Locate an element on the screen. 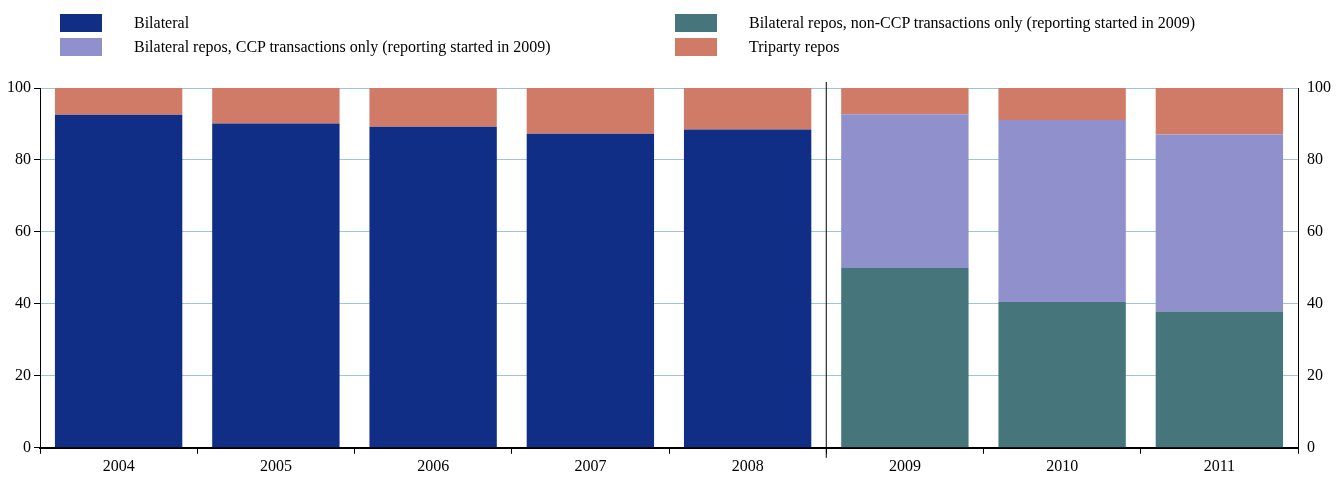 This screenshot has width=1338, height=479. legend-label: Bilateral is located at coordinates (162, 23).